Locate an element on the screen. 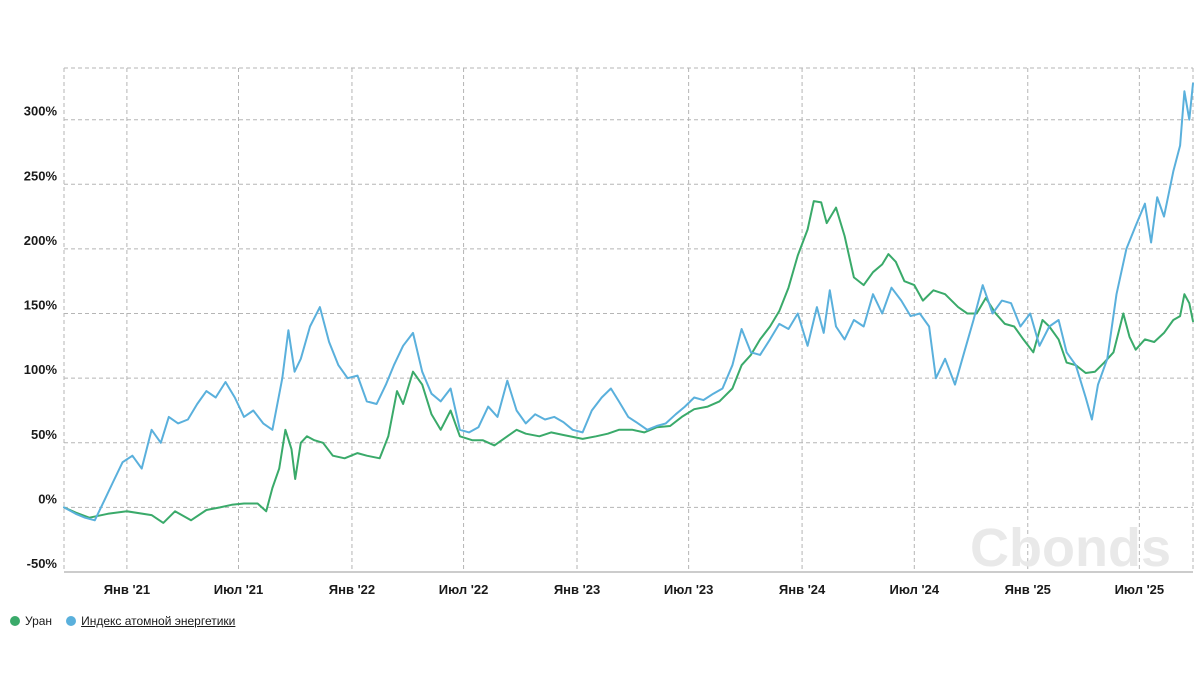 The height and width of the screenshot is (673, 1203). x-tick-label: Июл '25 is located at coordinates (1140, 589).